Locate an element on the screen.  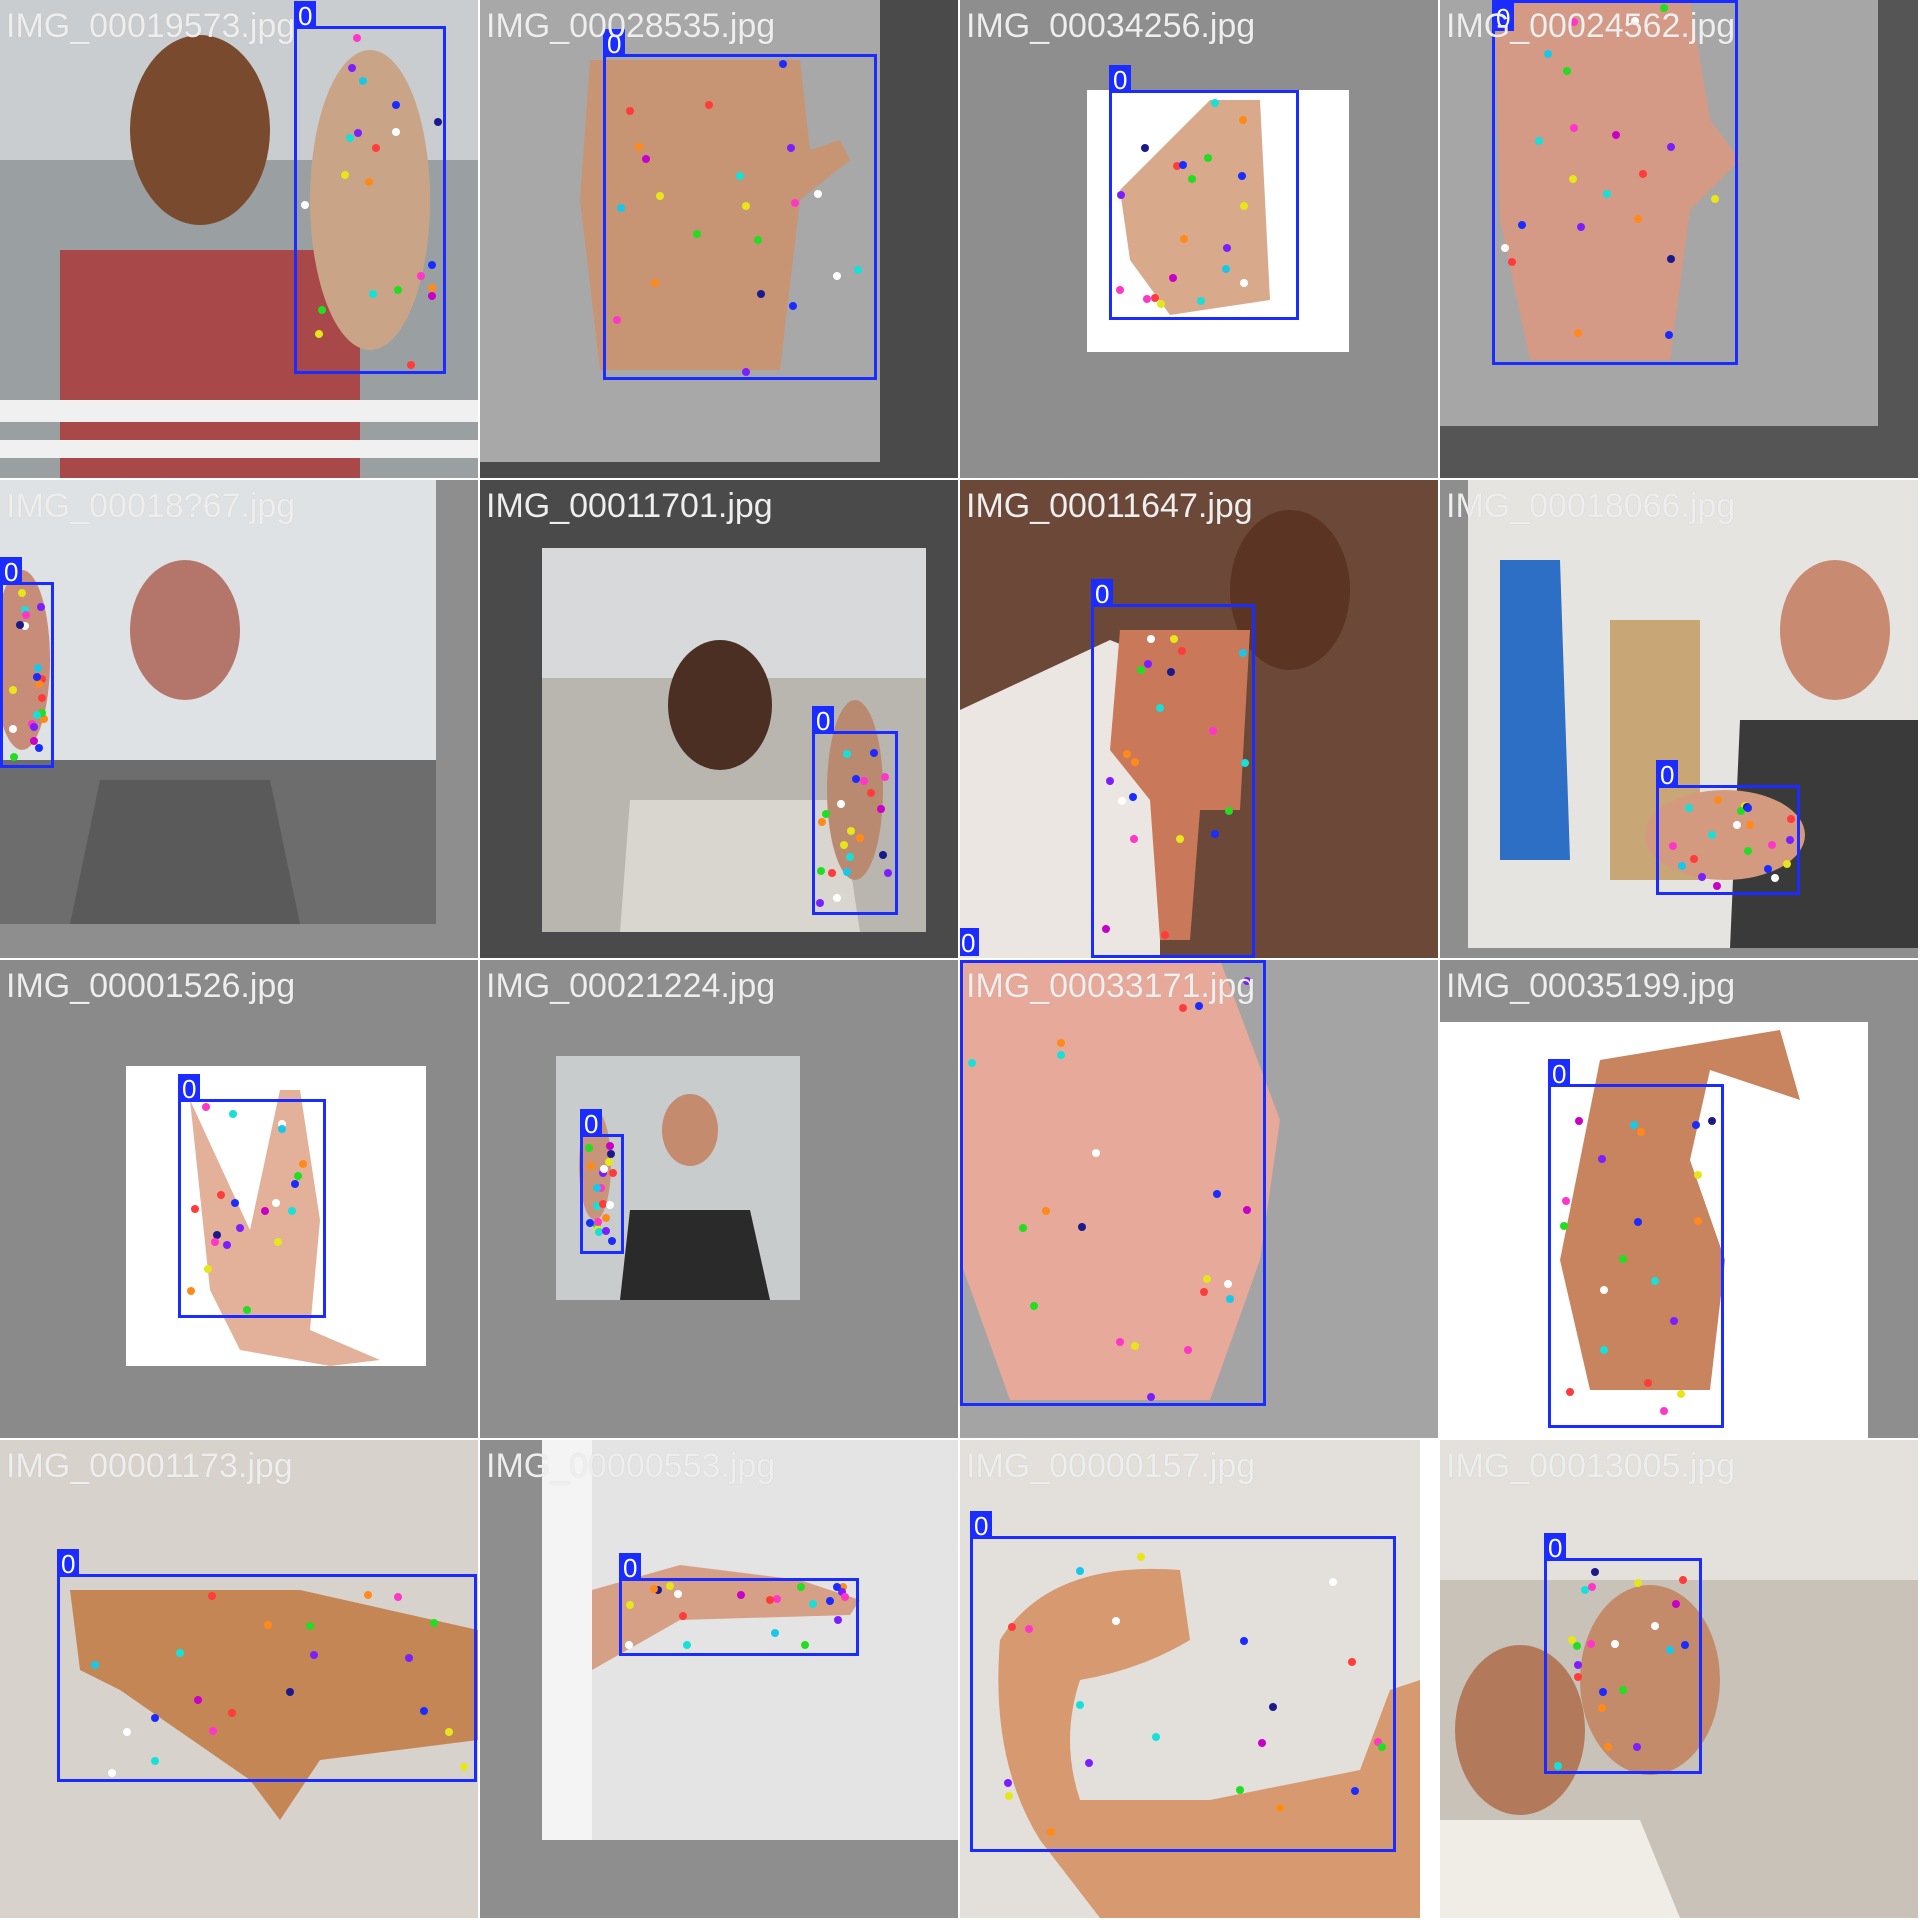
tile-5: IMG_00018?67.jpg 0 is located at coordinates (239, 719).